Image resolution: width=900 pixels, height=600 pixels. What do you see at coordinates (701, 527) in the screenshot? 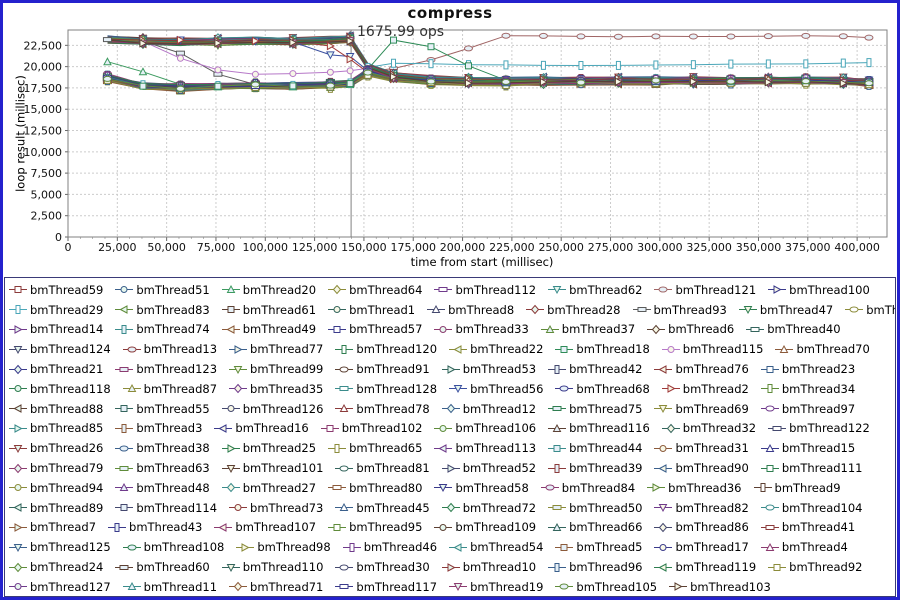
I see `legend-item: bmThread86` at bounding box center [701, 527].